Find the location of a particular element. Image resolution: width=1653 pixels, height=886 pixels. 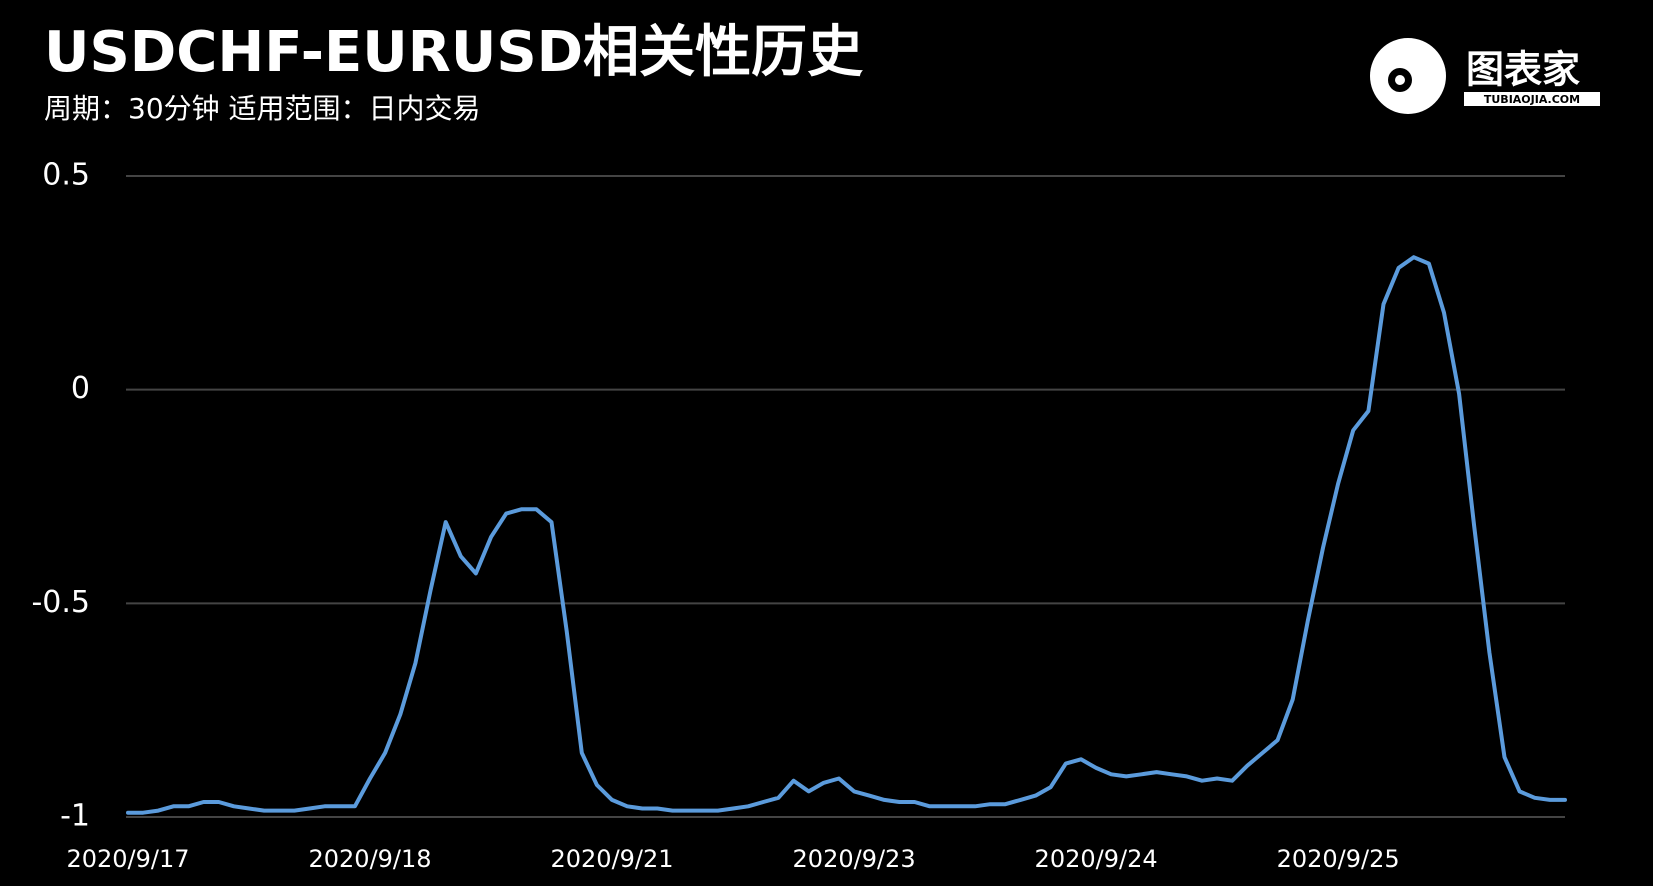

chart-subtitle: 周期：30分钟 适用范围：日内交易 is located at coordinates (262, 108).